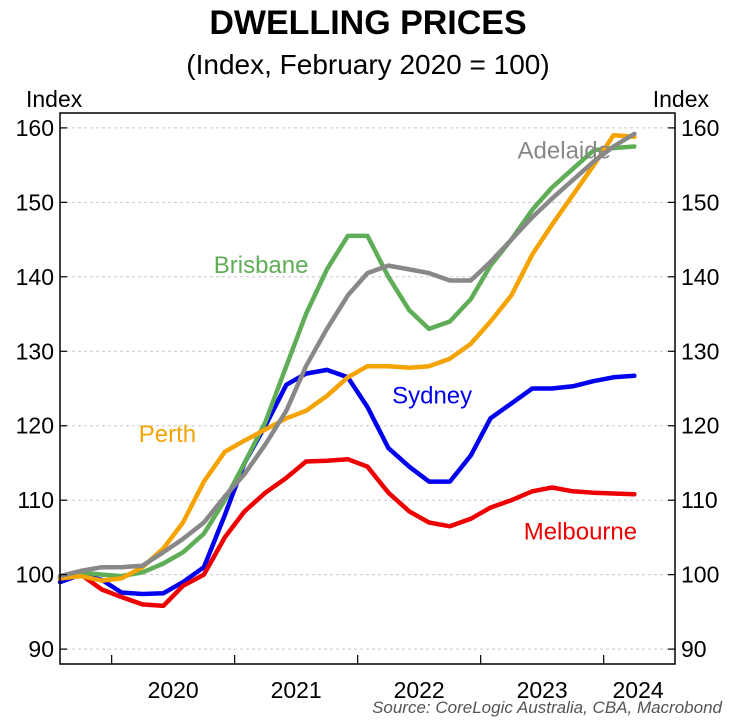 The image size is (736, 724). What do you see at coordinates (261, 265) in the screenshot?
I see `series-label-brisbane: Brisbane` at bounding box center [261, 265].